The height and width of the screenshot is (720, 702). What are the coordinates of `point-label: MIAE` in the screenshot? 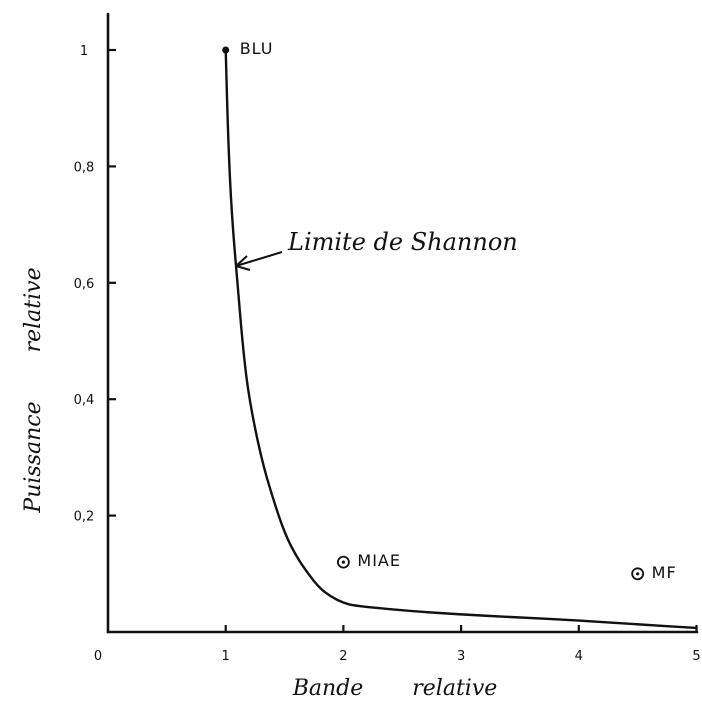 It's located at (379, 560).